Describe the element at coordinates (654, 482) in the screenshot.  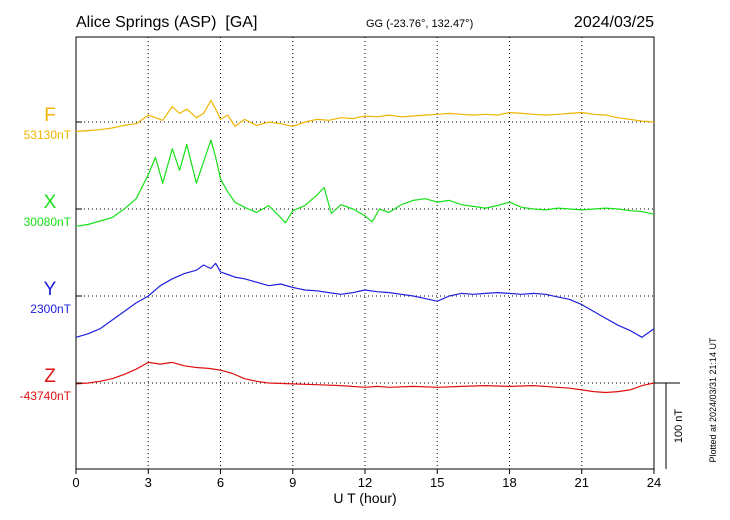
I see `x-tick-label: 24` at that location.